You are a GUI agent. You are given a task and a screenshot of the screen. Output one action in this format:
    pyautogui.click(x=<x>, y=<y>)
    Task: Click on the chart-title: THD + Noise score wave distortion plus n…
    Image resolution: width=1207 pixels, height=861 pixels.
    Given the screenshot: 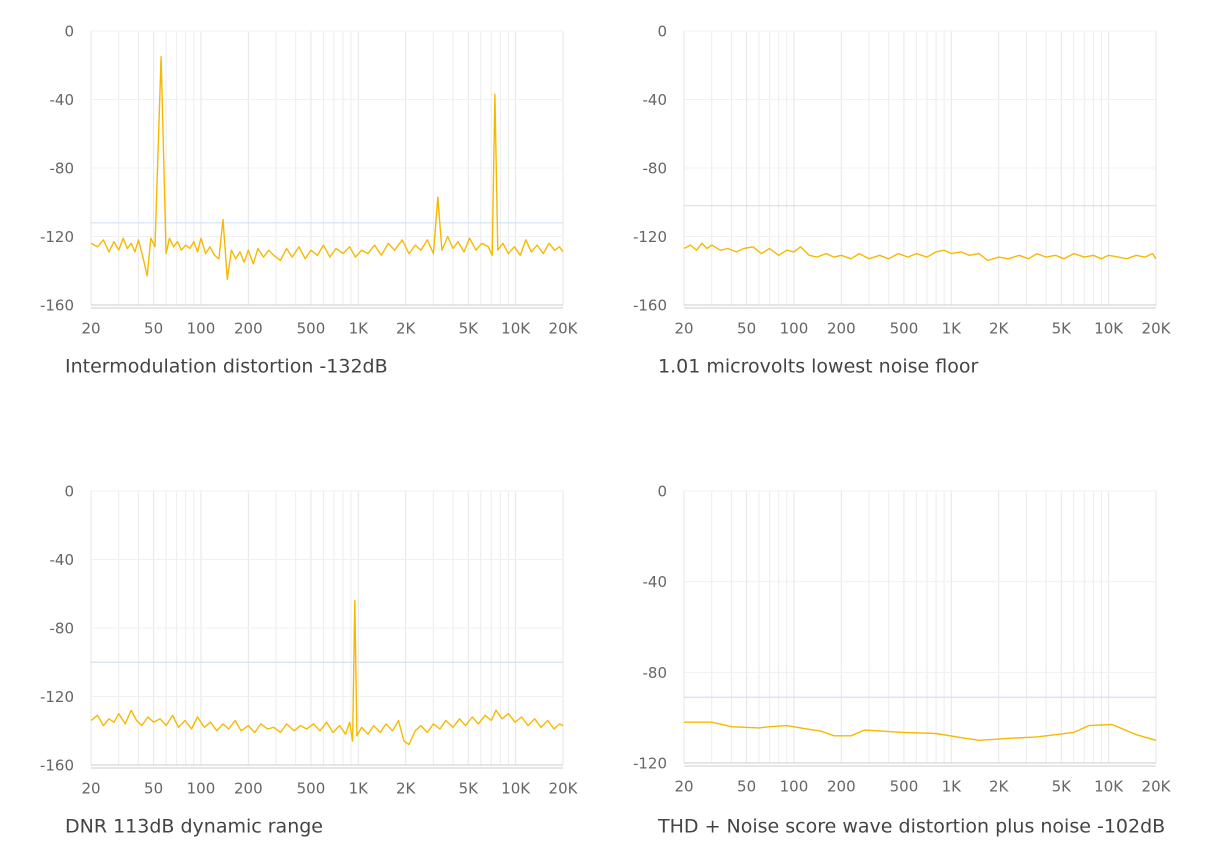 What is the action you would take?
    pyautogui.click(x=911, y=827)
    